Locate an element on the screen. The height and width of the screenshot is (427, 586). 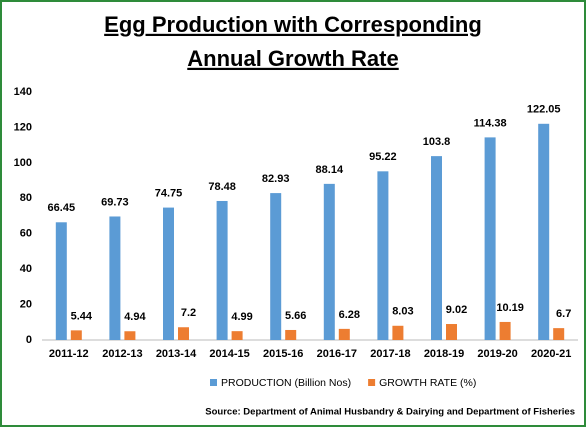
chart-title: Annual Growth Rate is located at coordinates (292, 58).